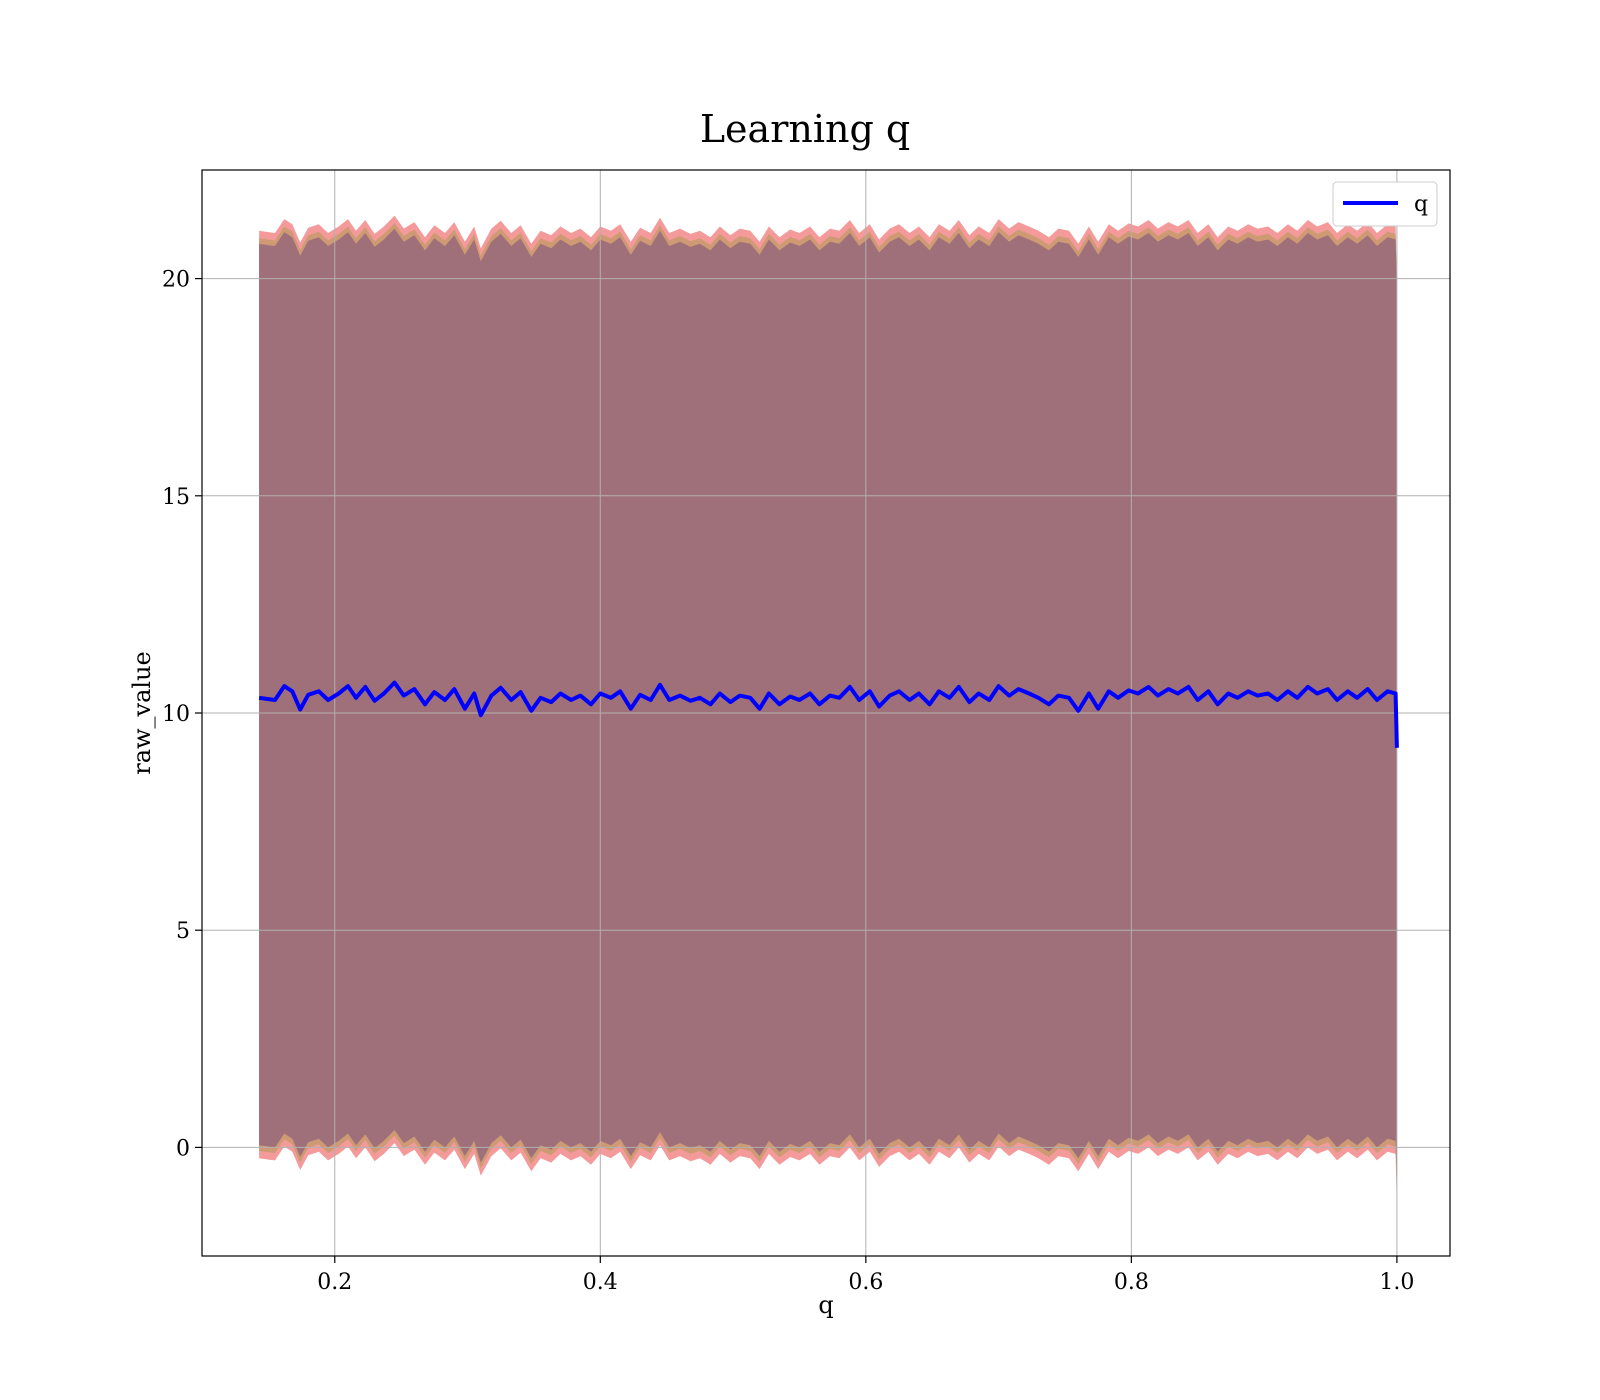 This screenshot has height=1400, width=1600. Describe the element at coordinates (600, 1282) in the screenshot. I see `x-tick-label: 0.4` at that location.